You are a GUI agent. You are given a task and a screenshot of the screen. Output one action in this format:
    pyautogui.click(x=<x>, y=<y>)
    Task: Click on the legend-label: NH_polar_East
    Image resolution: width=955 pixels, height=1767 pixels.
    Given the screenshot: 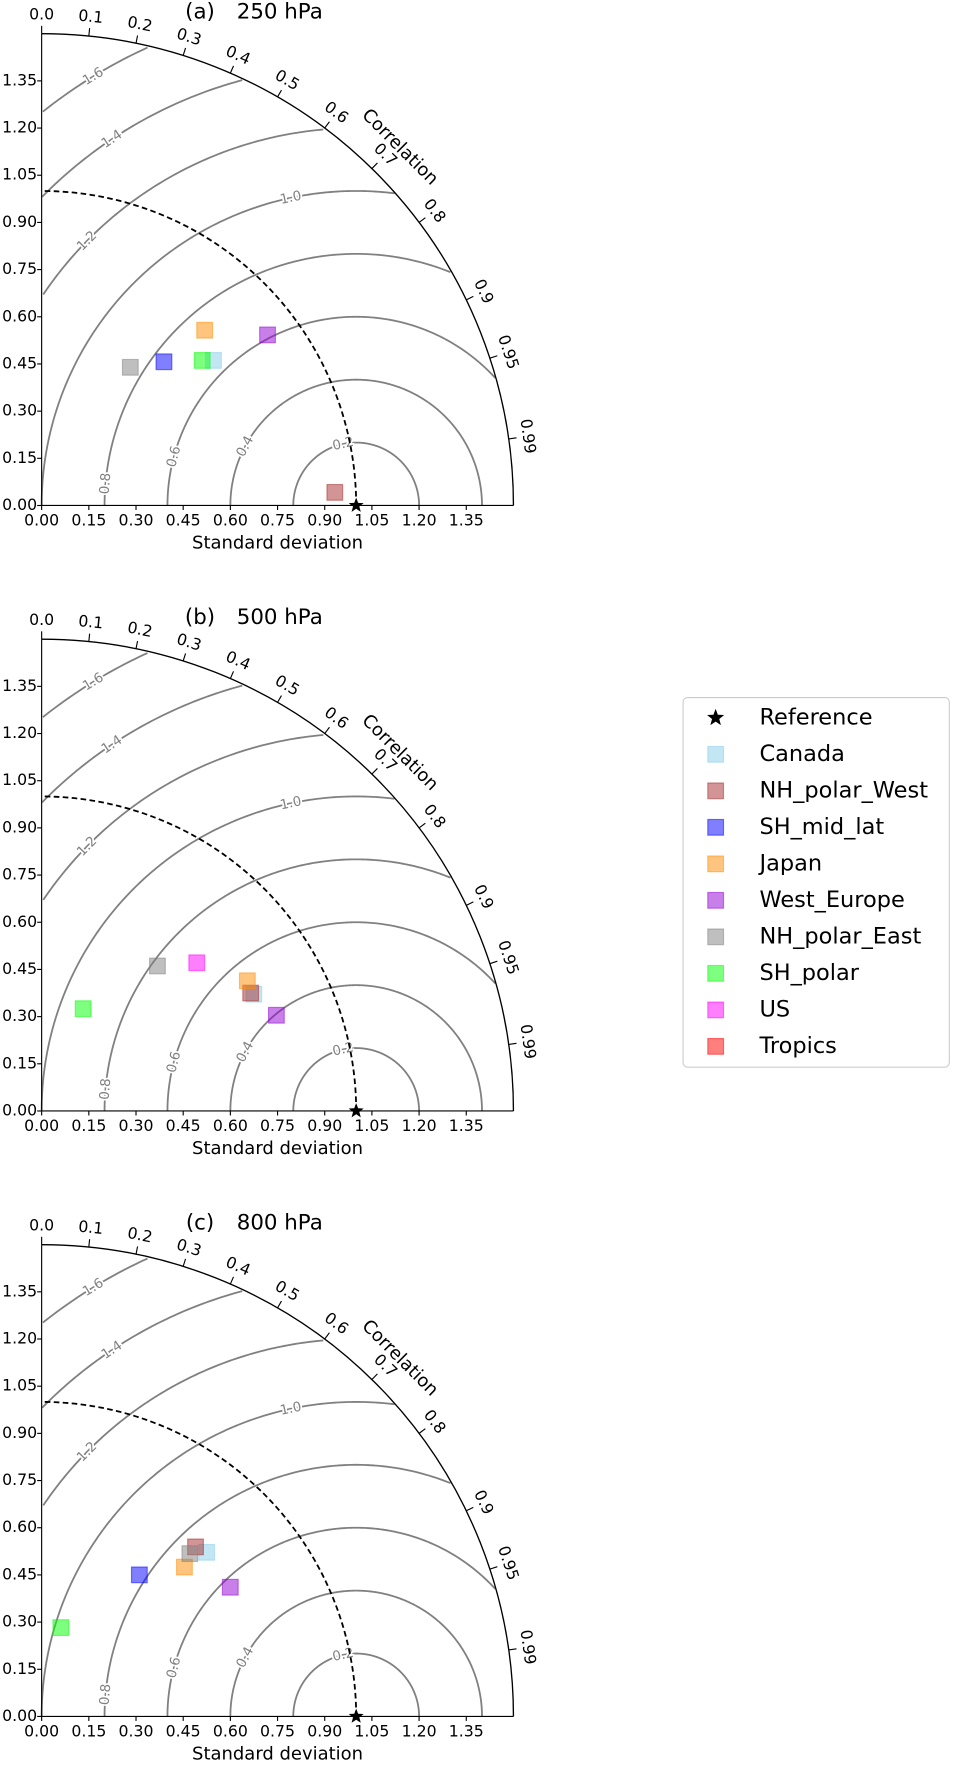 What is the action you would take?
    pyautogui.click(x=840, y=936)
    